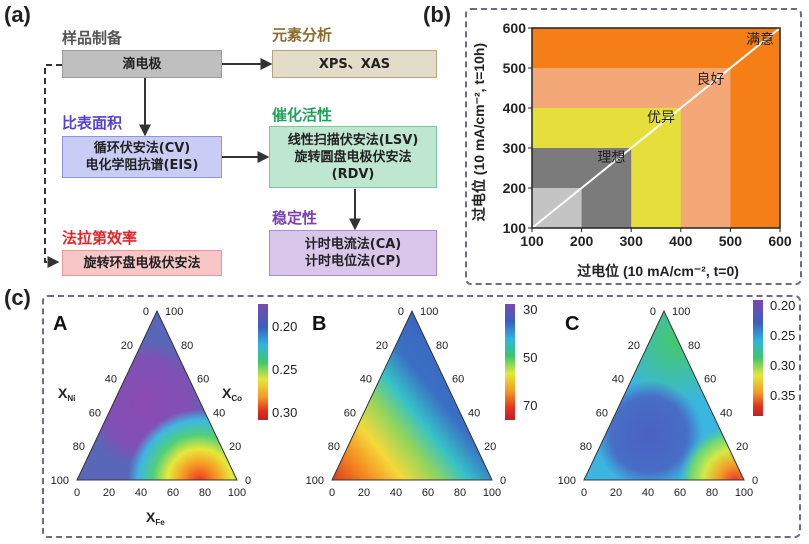 This screenshot has height=544, width=809. I want to click on heading-stability: 稳定性, so click(295, 218).